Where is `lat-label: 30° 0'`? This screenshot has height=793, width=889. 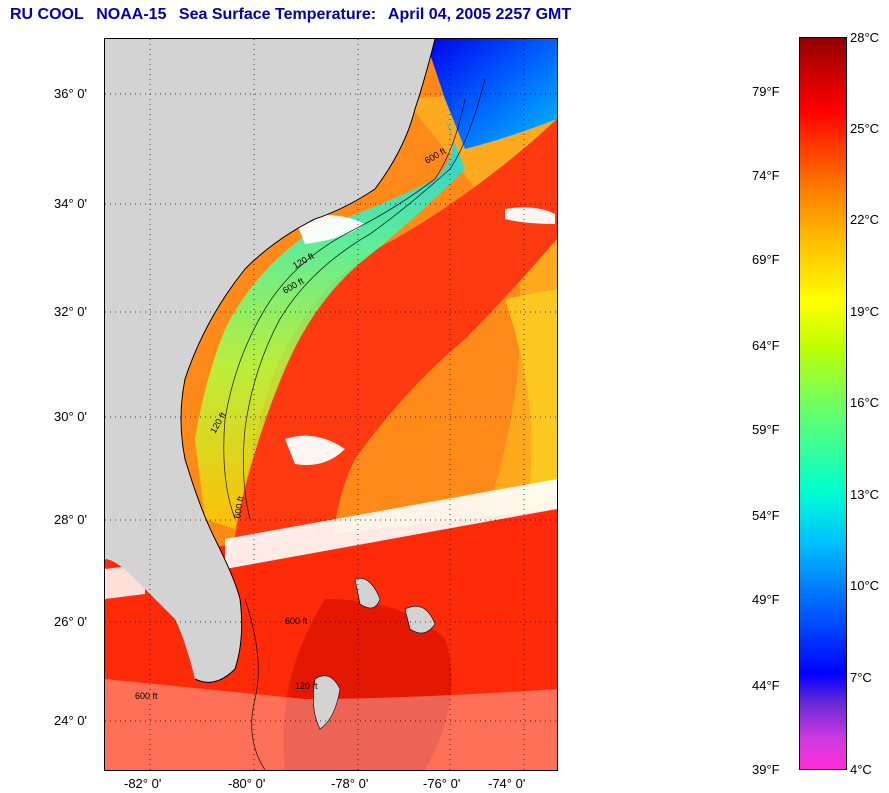
lat-label: 30° 0' is located at coordinates (70, 416).